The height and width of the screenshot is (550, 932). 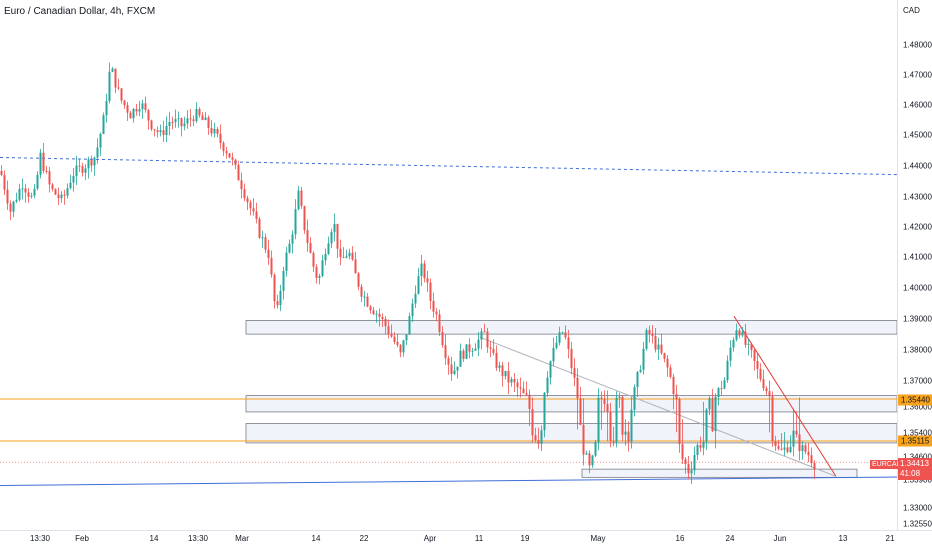 I want to click on price-tick-label: 1.47000, so click(x=917, y=75).